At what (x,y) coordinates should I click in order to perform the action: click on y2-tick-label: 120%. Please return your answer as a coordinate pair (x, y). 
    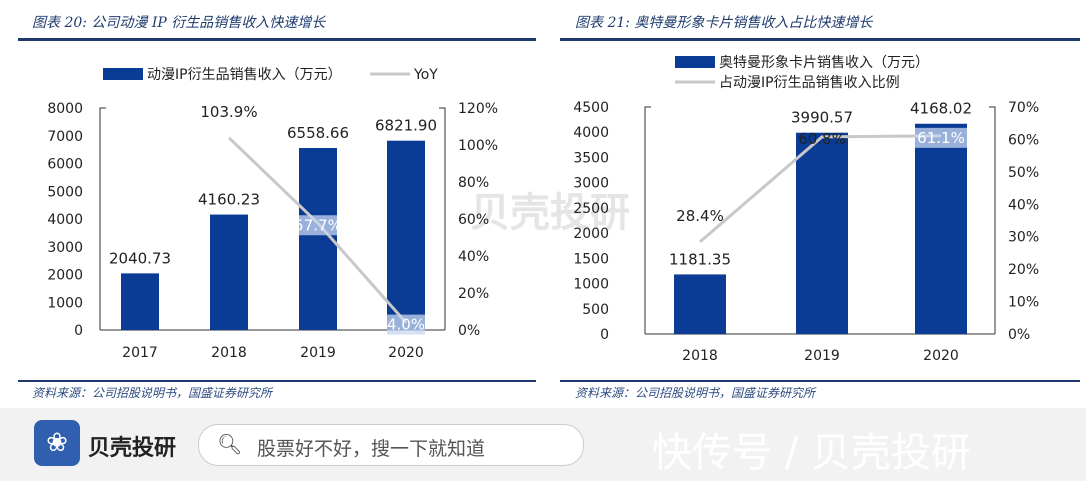
    Looking at the image, I should click on (478, 109).